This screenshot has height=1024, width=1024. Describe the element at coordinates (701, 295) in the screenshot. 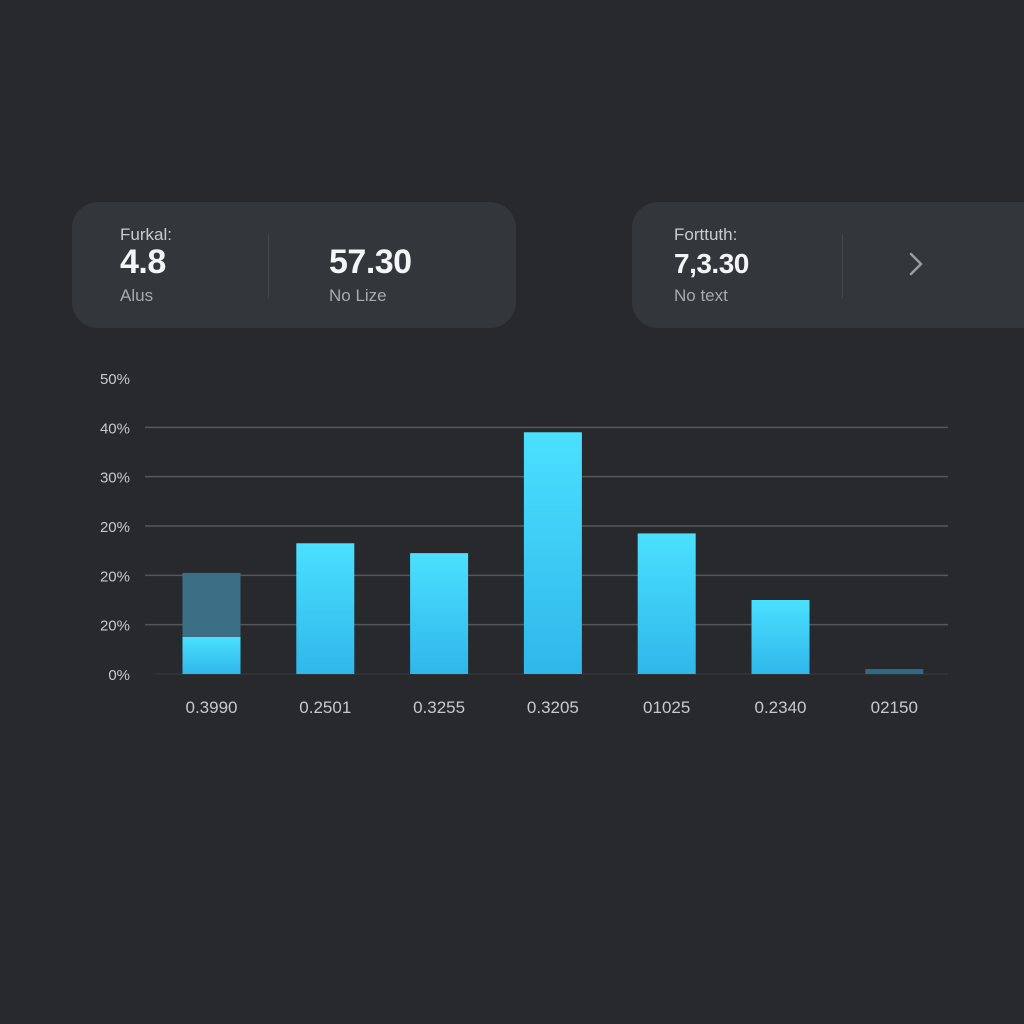

I see `stat-sub: No text` at that location.